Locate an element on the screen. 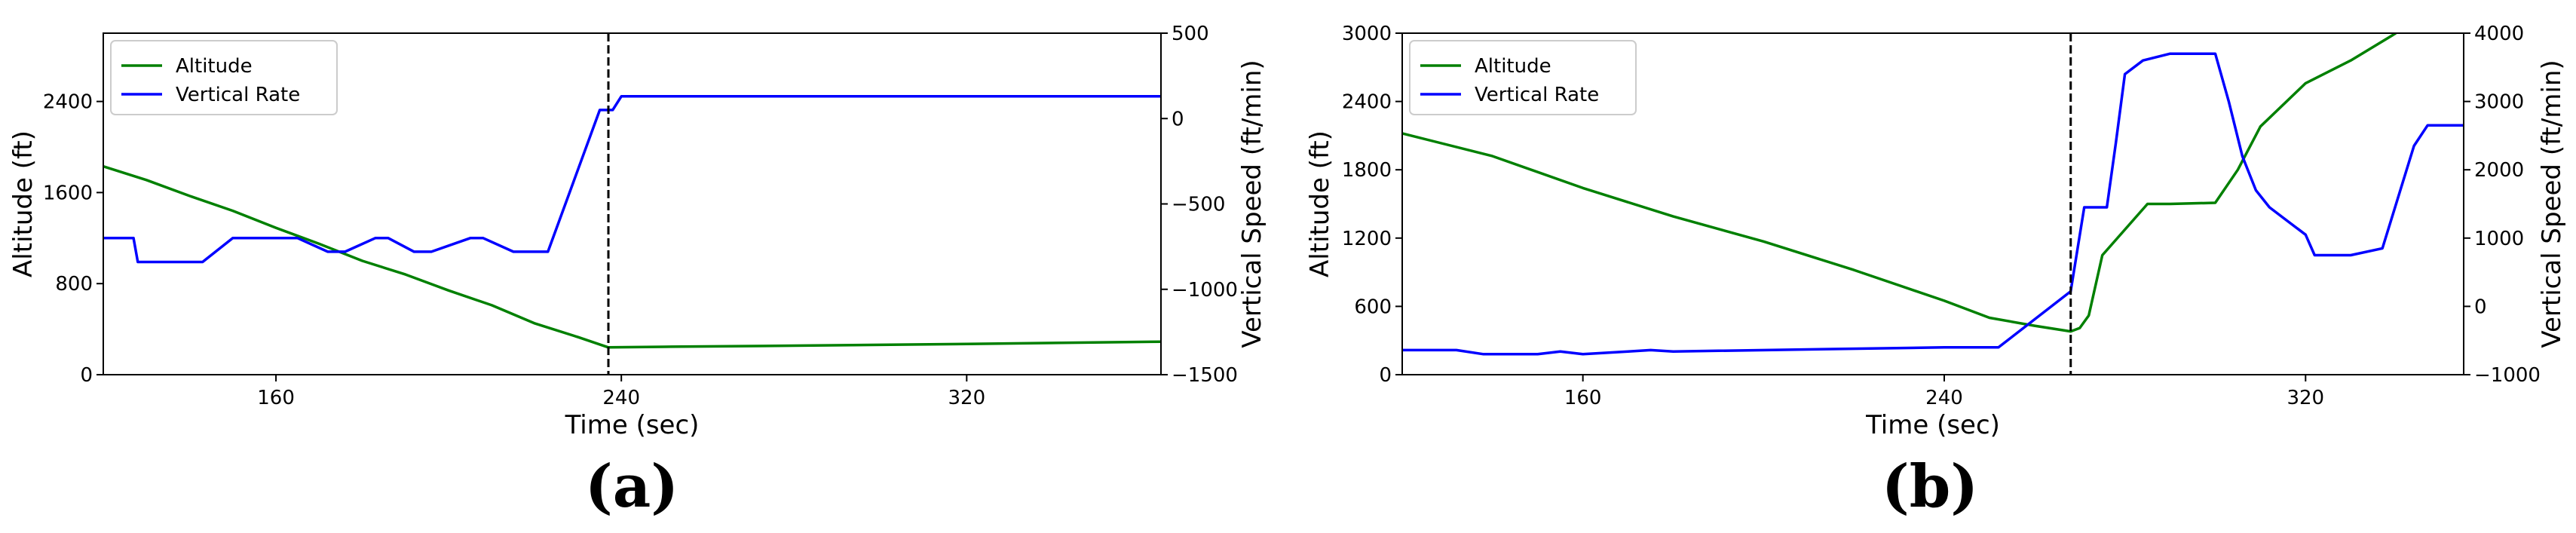 Image resolution: width=2576 pixels, height=533 pixels. y2-tick-label: 3000 is located at coordinates (2499, 103).